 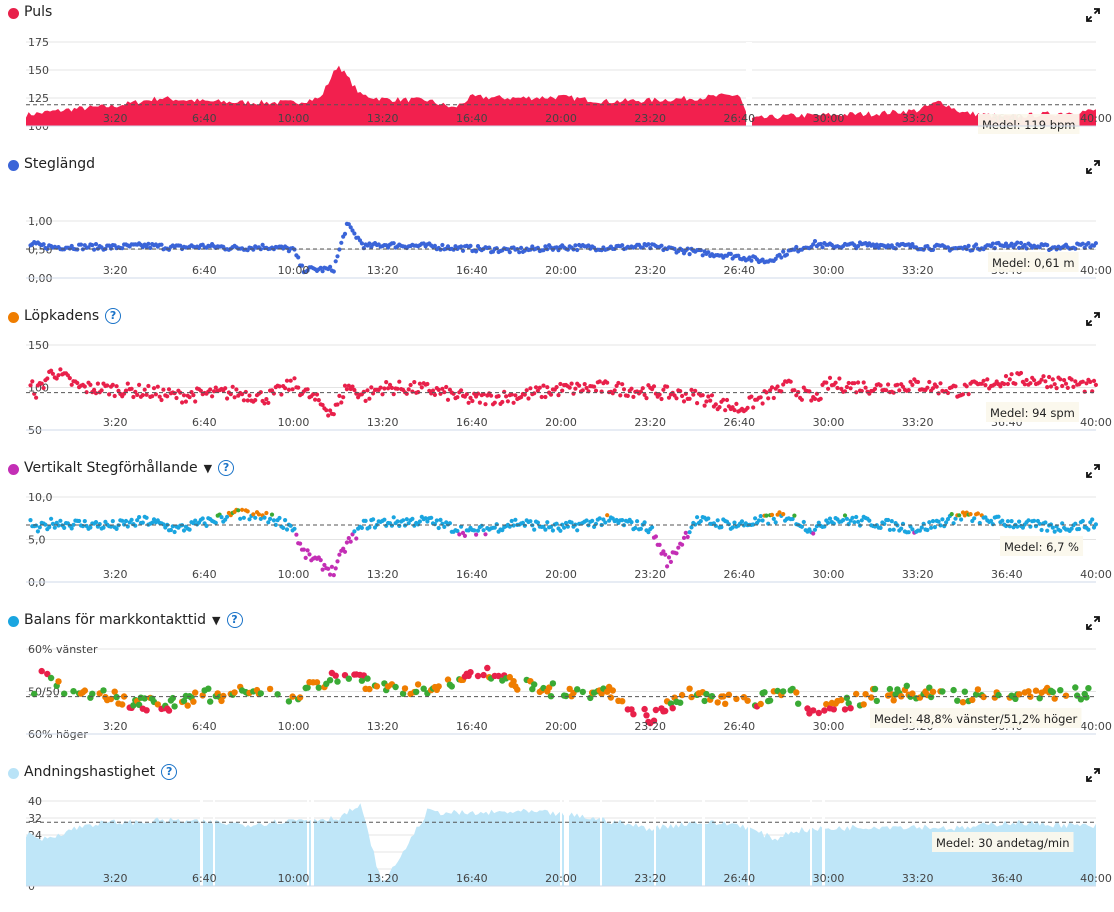 I want to click on x-tick-label: 30:00, so click(x=829, y=574).